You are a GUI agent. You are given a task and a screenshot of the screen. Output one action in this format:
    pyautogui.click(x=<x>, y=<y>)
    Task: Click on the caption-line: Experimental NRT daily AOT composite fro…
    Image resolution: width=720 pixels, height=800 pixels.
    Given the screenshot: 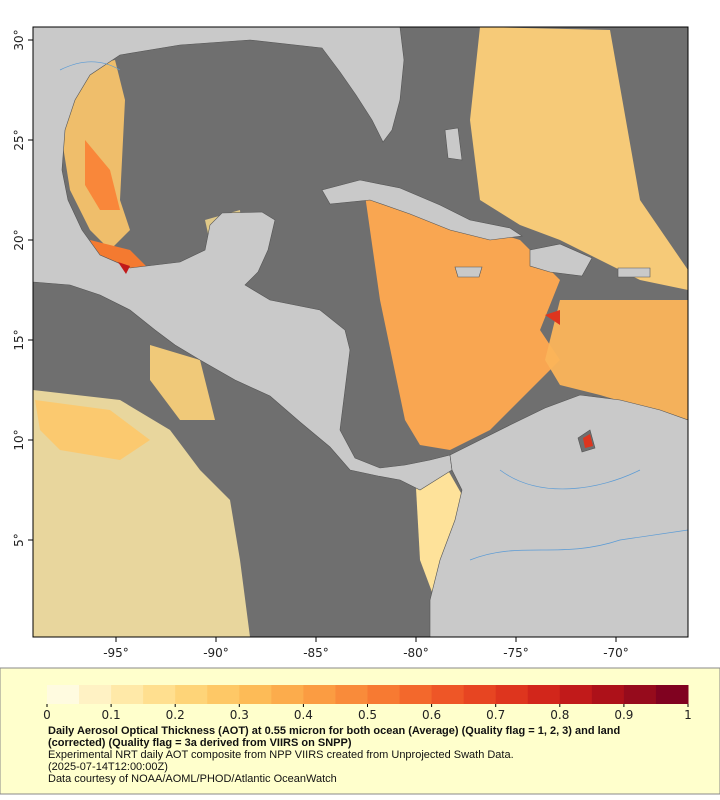 What is the action you would take?
    pyautogui.click(x=281, y=755)
    